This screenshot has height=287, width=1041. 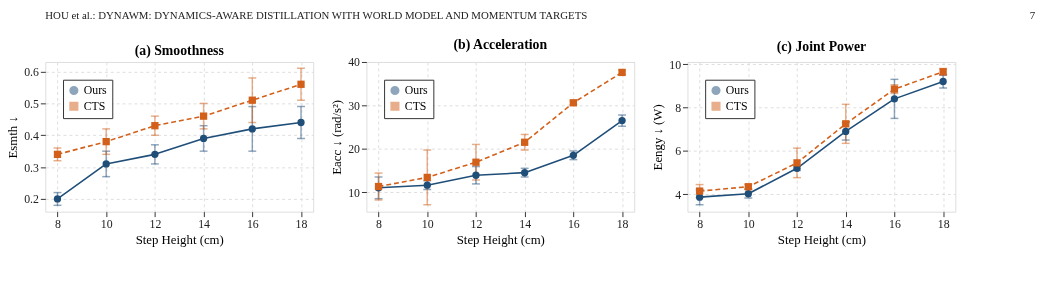 What do you see at coordinates (31, 135) in the screenshot?
I see `y-tick-label: 0.4` at bounding box center [31, 135].